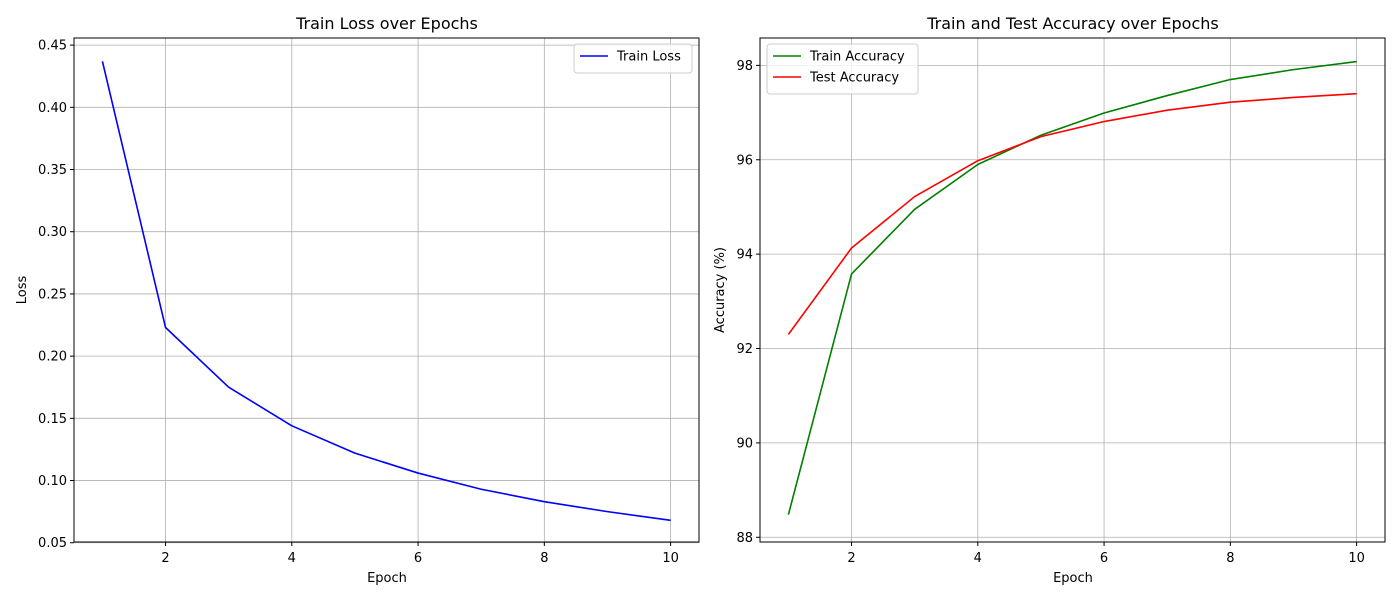 This screenshot has width=1400, height=600. What do you see at coordinates (52, 170) in the screenshot?
I see `loss-chart-y-tick-label: 0.35` at bounding box center [52, 170].